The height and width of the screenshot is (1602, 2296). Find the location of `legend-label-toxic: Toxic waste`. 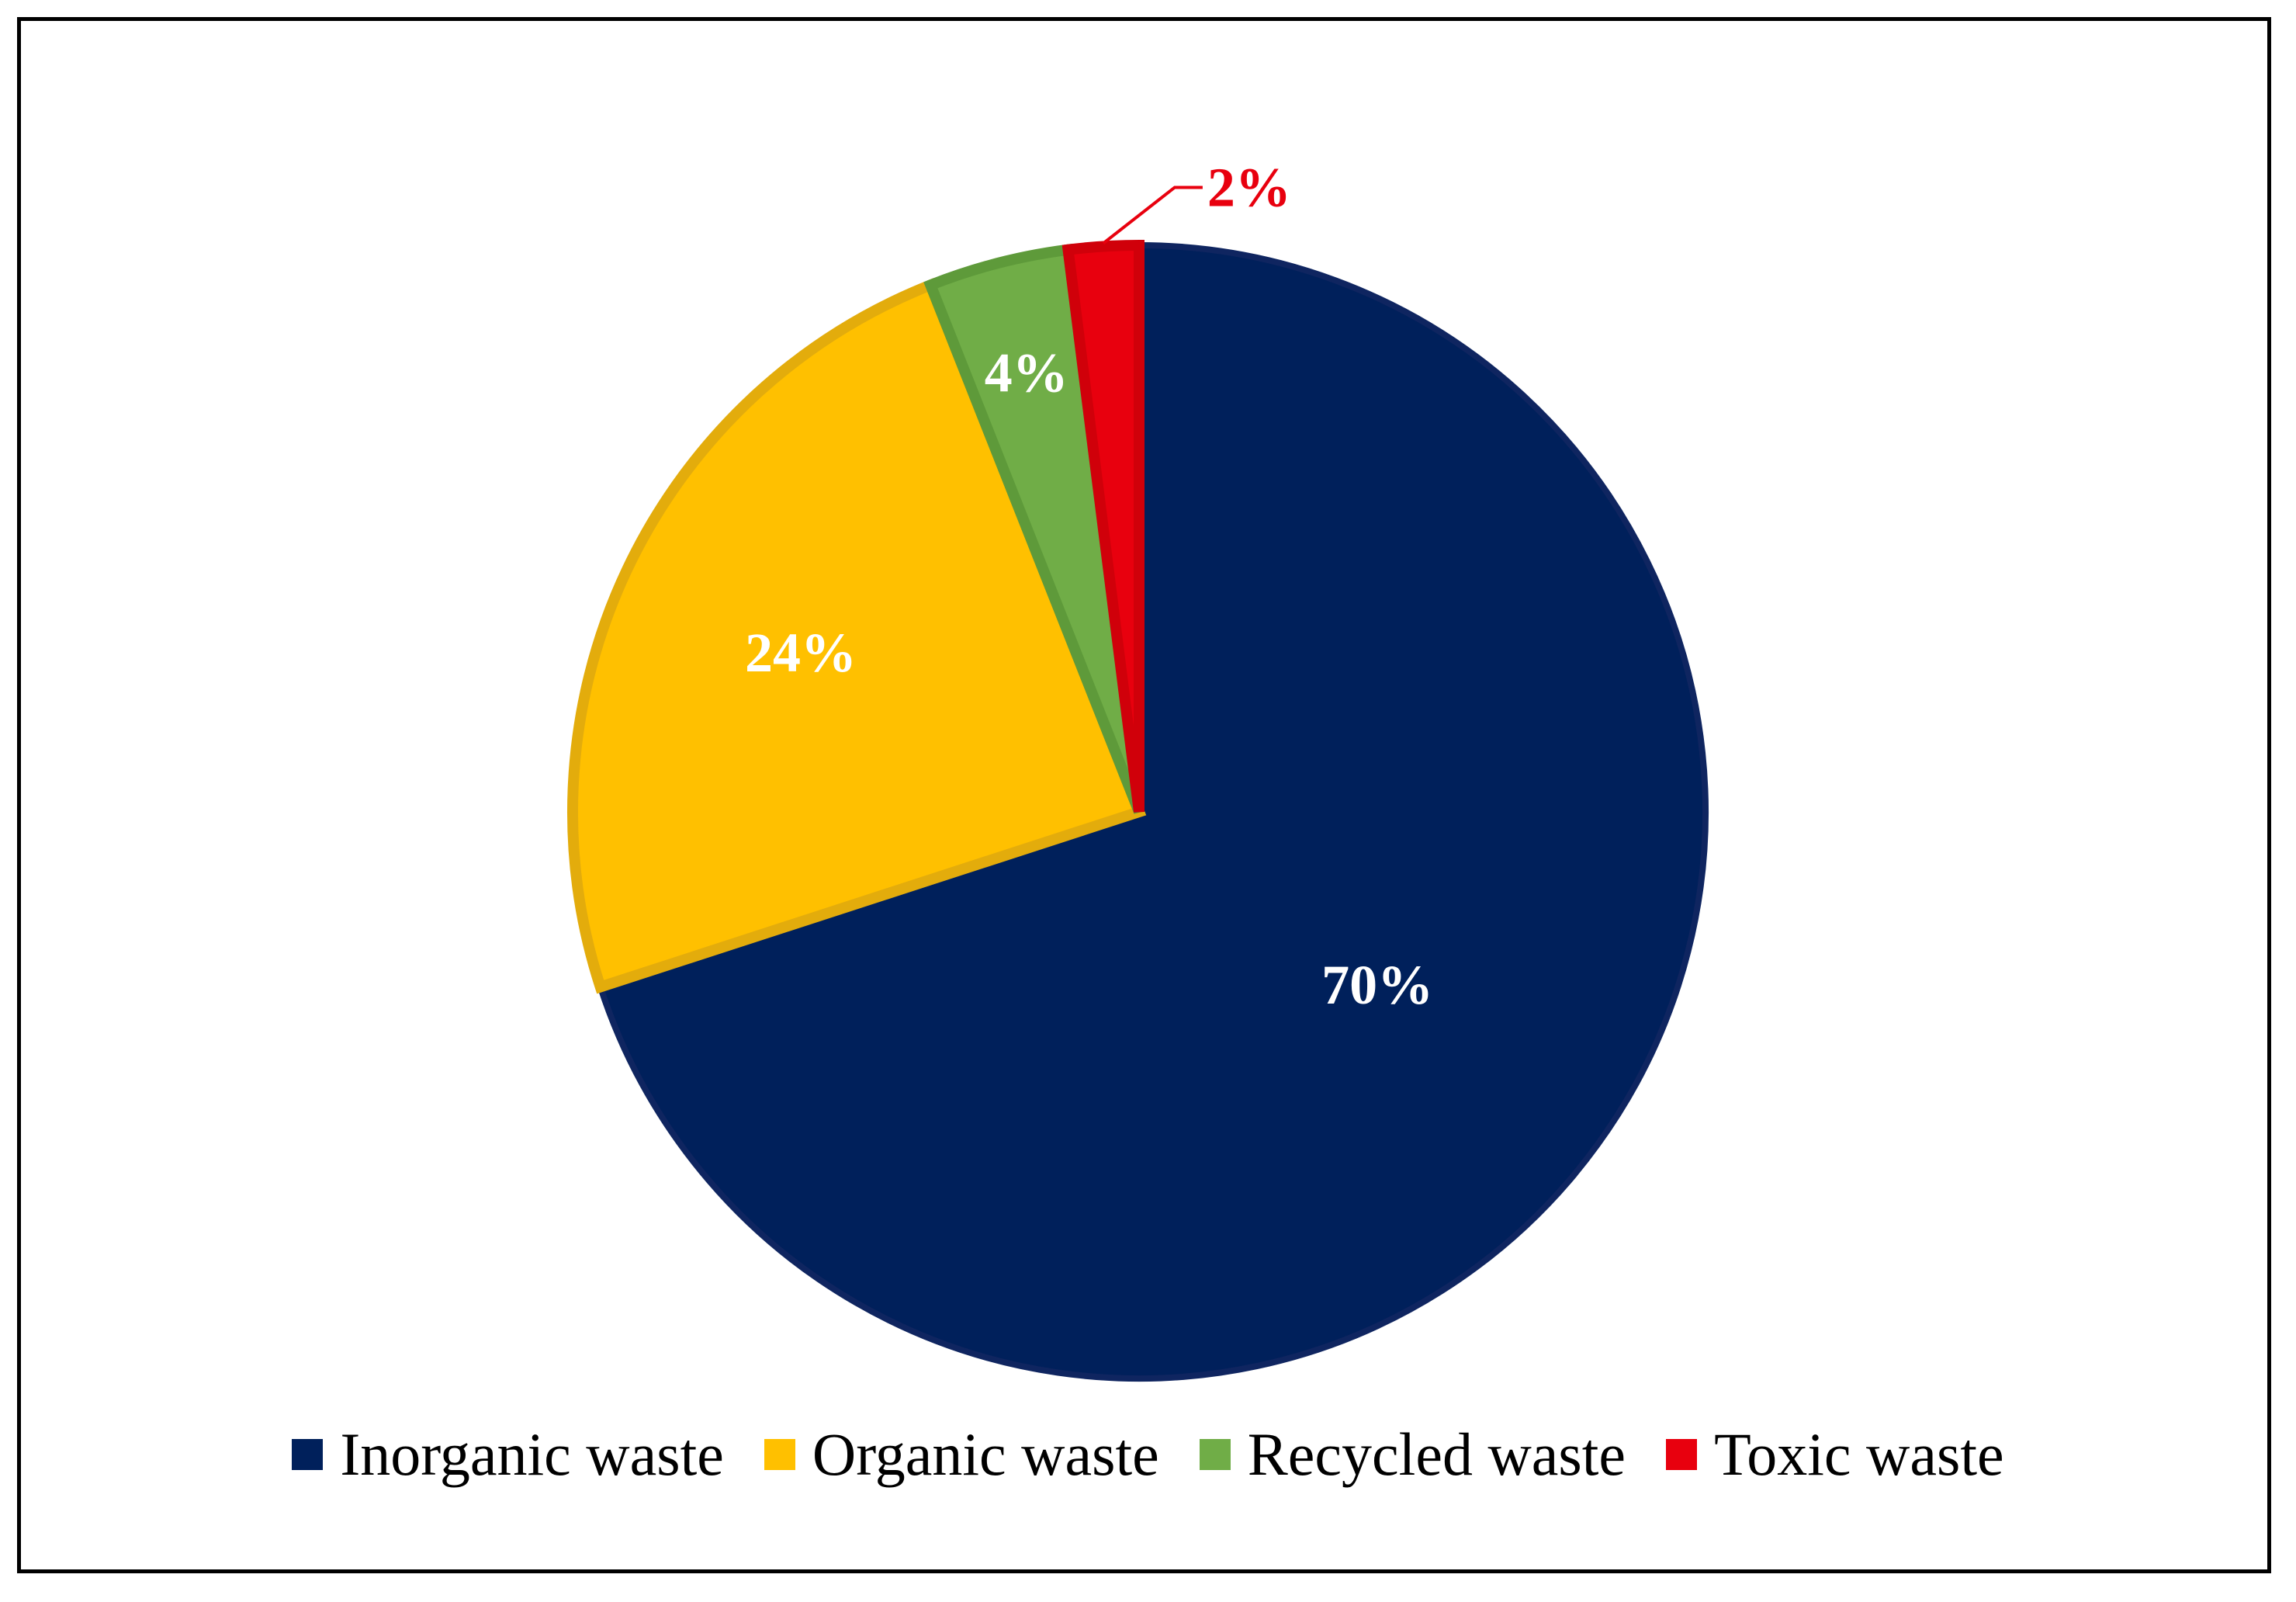

legend-label-toxic: Toxic waste is located at coordinates (1859, 1454).